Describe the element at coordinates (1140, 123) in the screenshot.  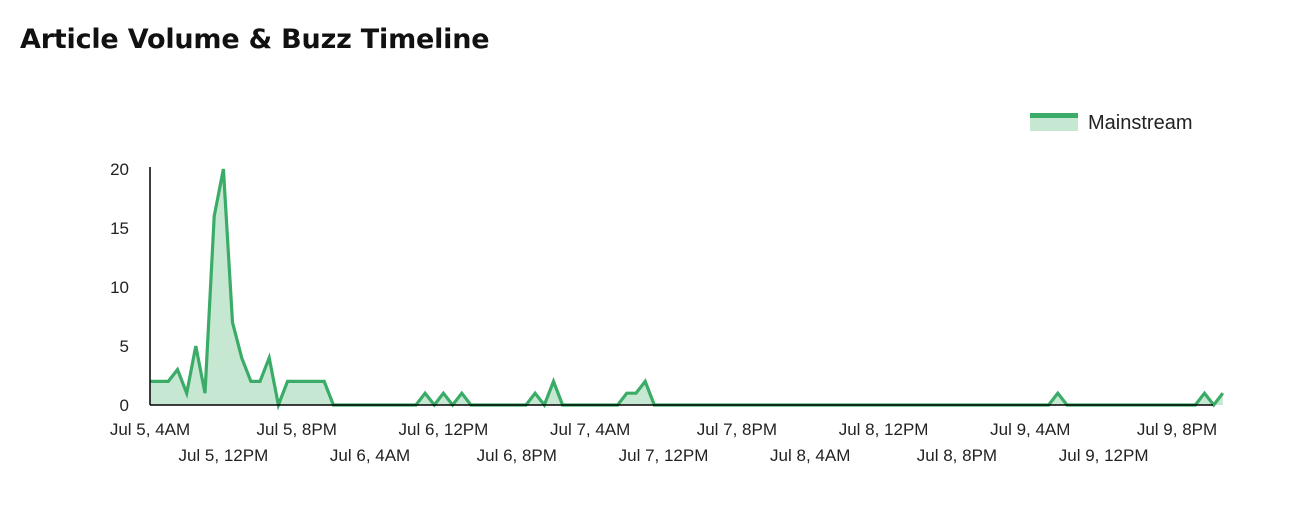
I see `legend-label-mainstream: Mainstream` at that location.